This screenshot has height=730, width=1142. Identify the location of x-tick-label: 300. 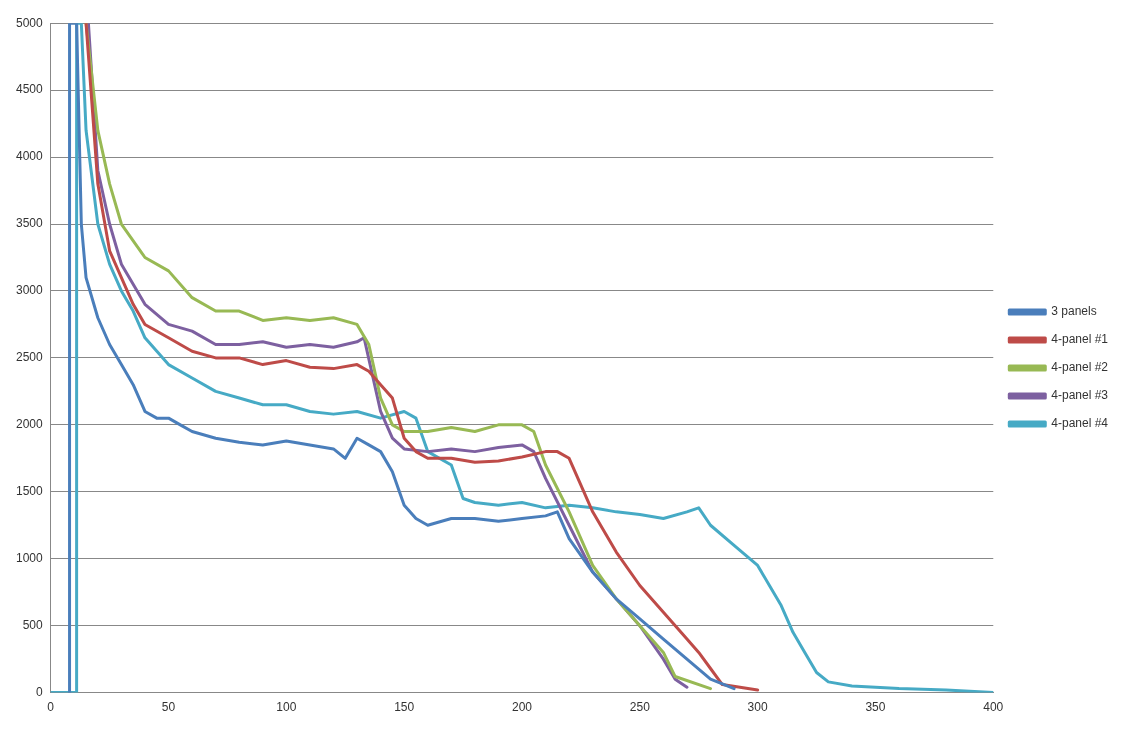
(757, 707).